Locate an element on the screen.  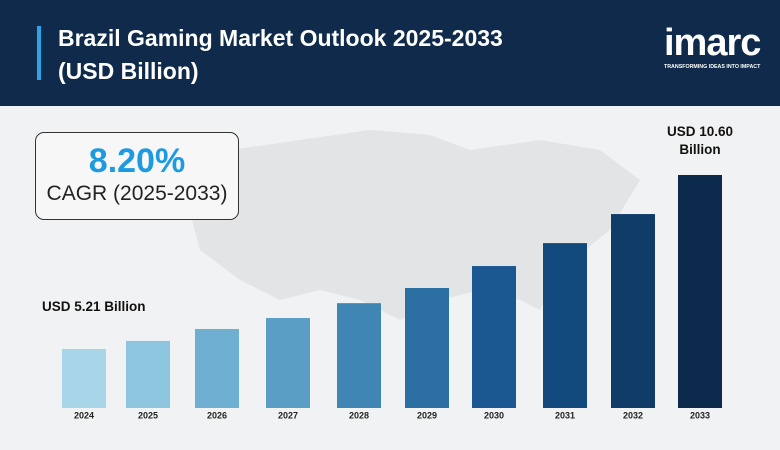
x-tick-label: 2030 is located at coordinates (494, 415).